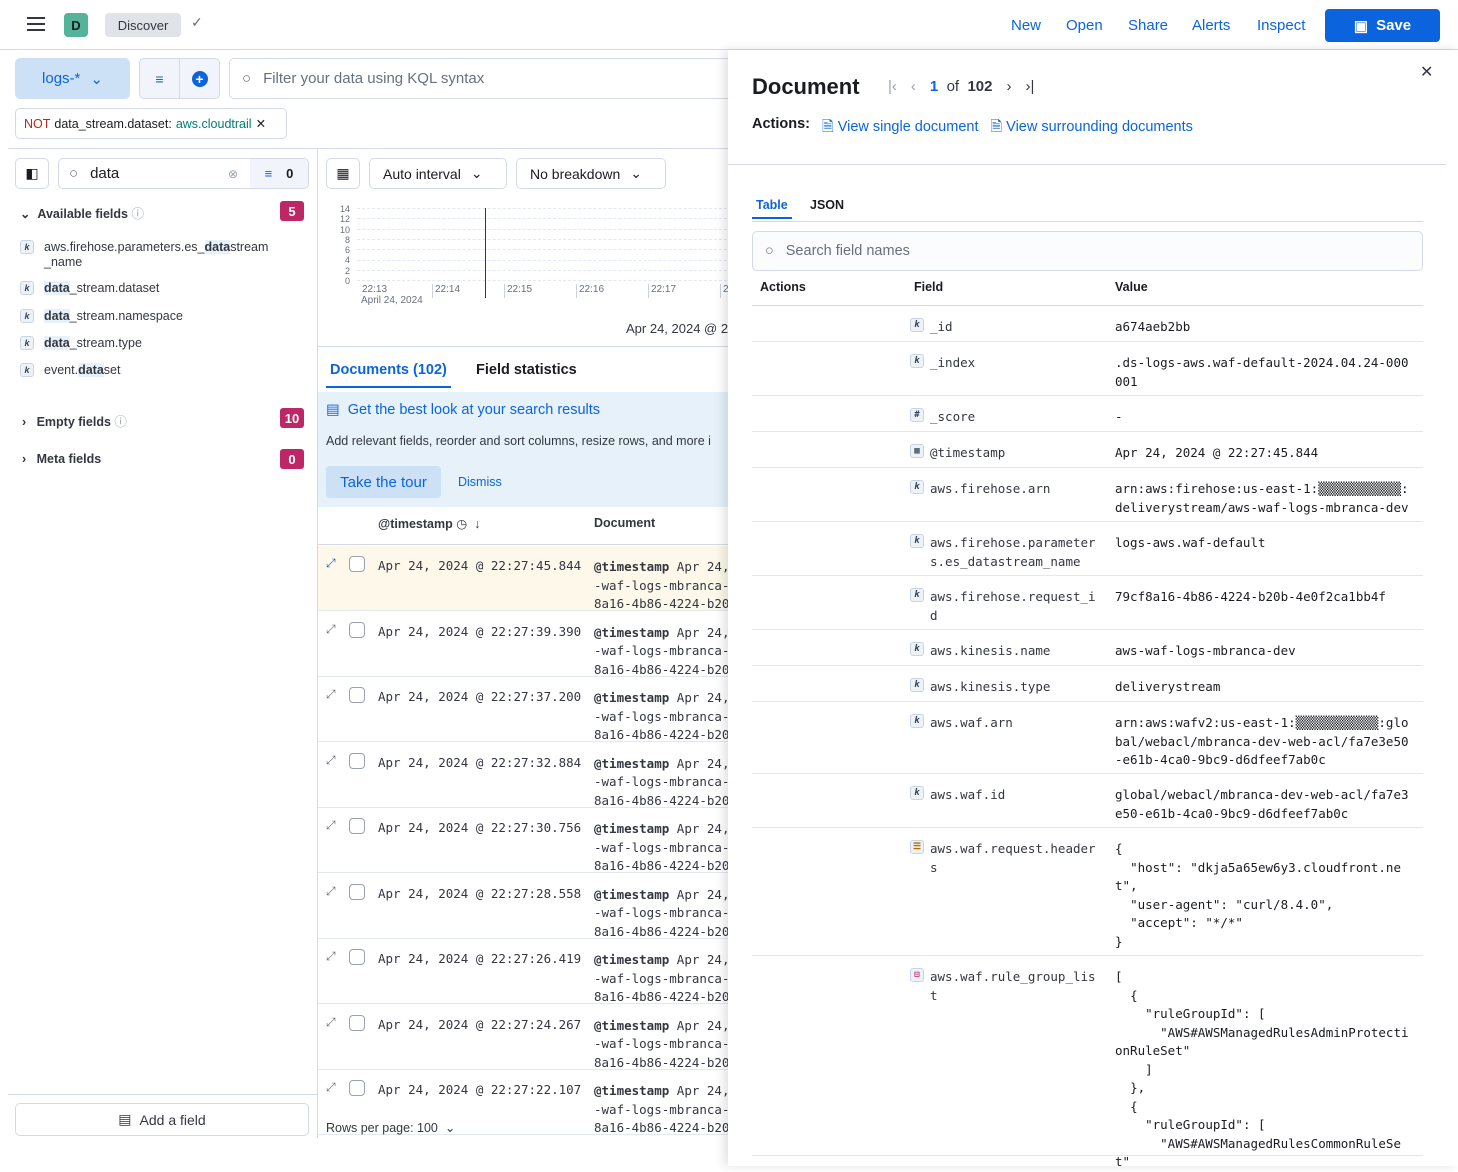 The width and height of the screenshot is (1458, 1172). What do you see at coordinates (1084, 25) in the screenshot?
I see `open-link: Open` at bounding box center [1084, 25].